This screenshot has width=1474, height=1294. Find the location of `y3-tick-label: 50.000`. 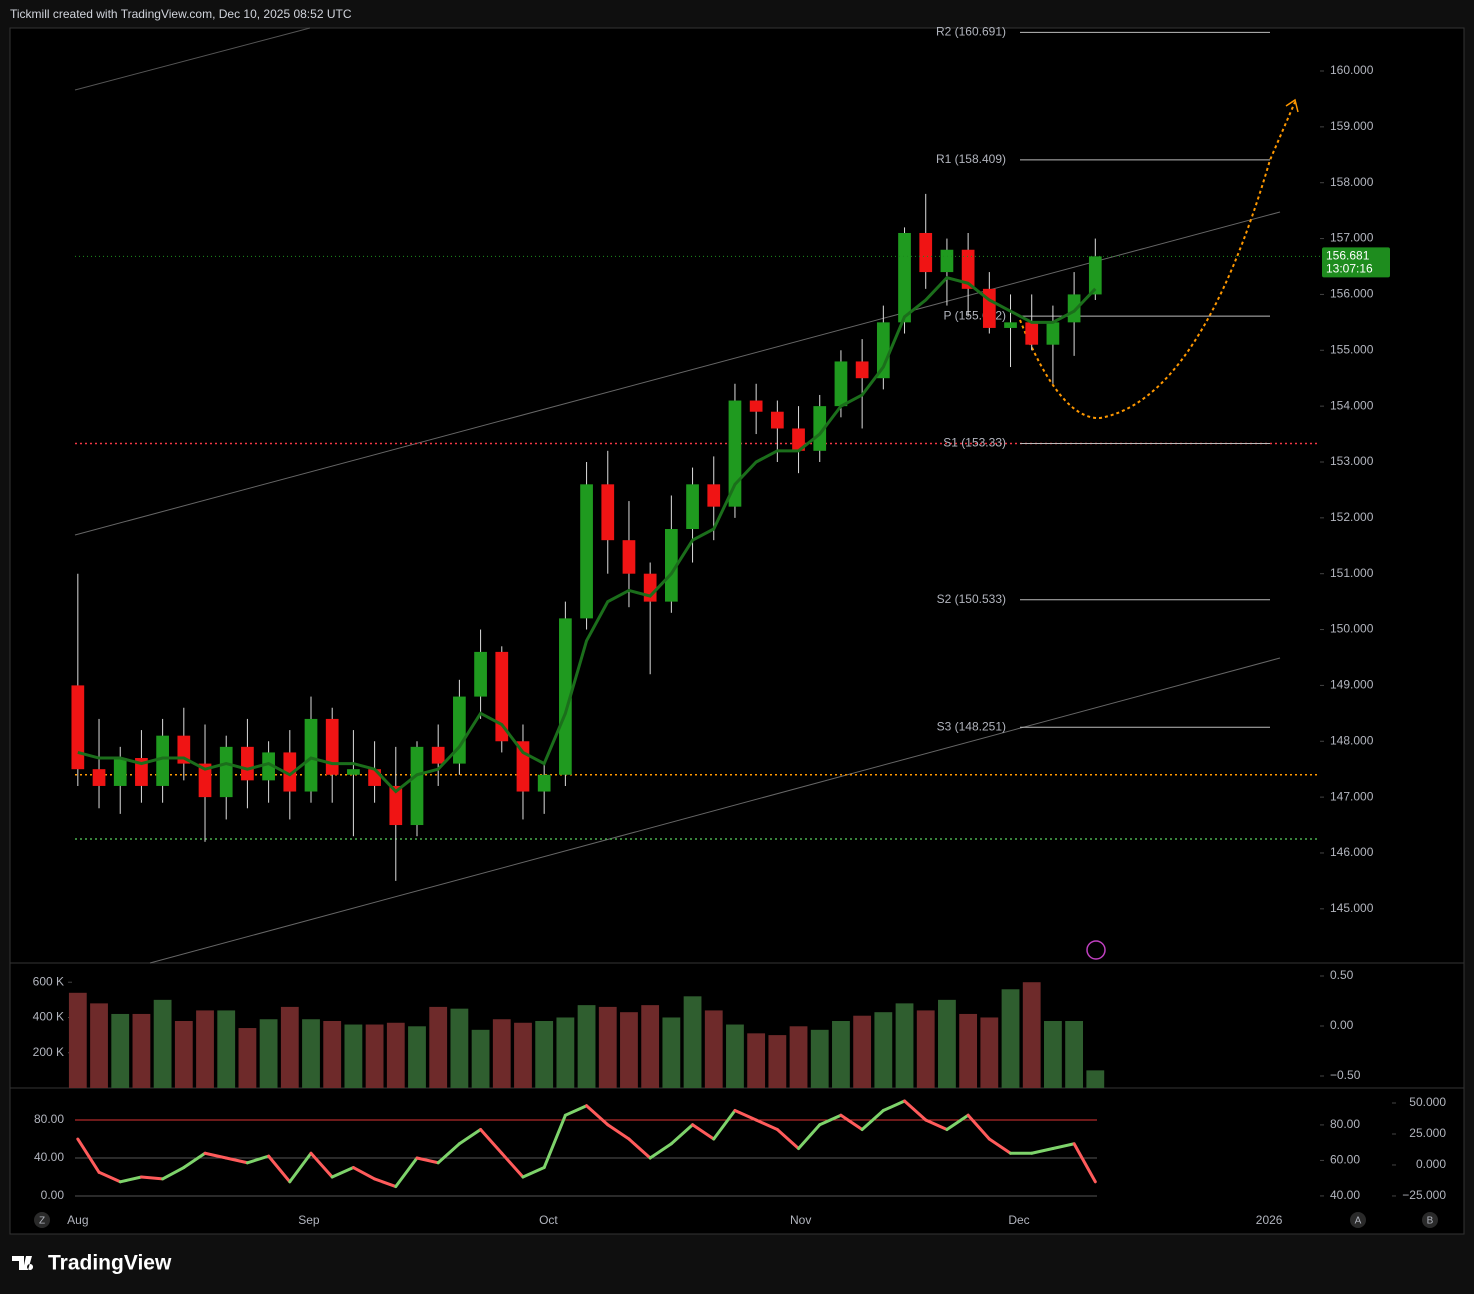

y3-tick-label: 50.000 is located at coordinates (1427, 1102).